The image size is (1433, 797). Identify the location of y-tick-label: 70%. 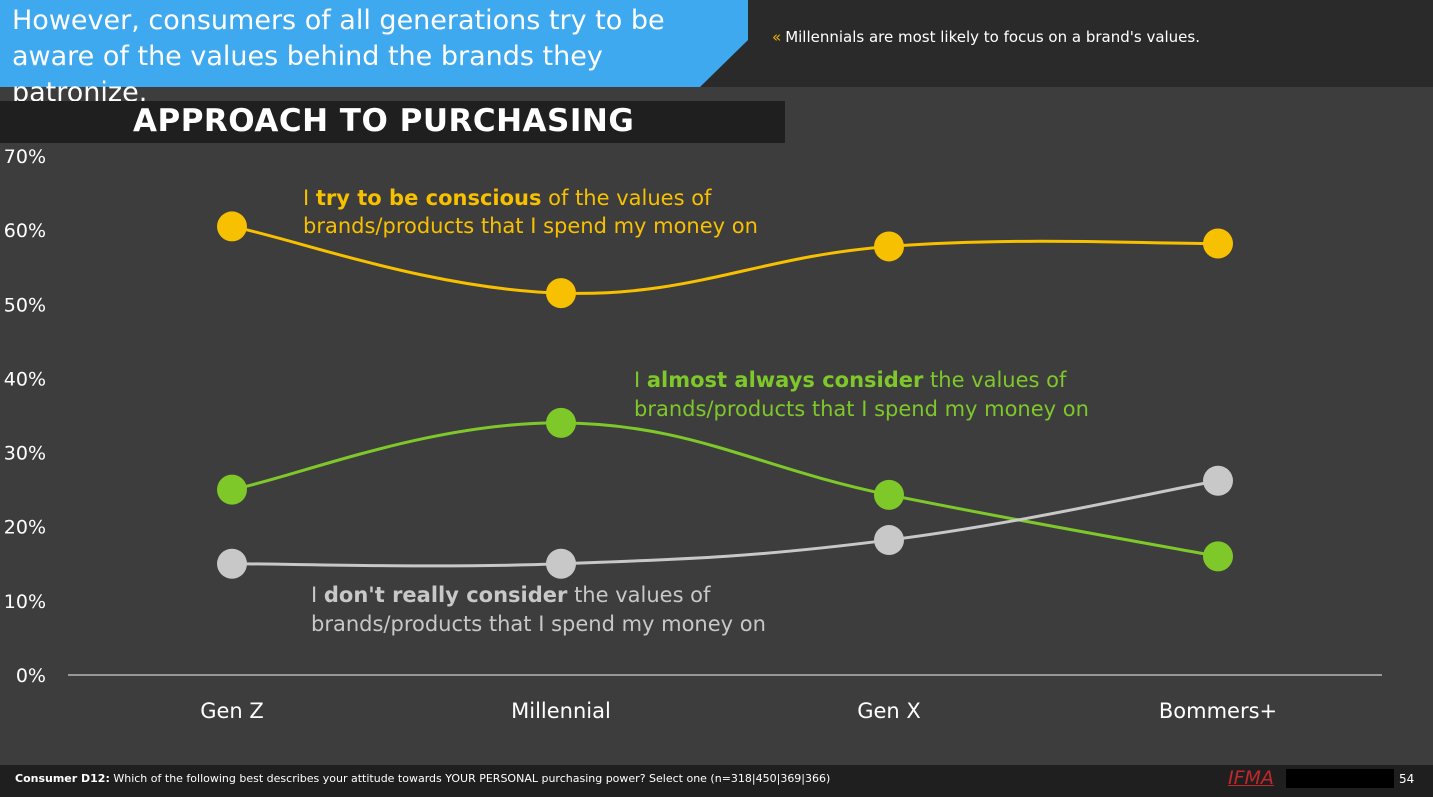
(25, 157).